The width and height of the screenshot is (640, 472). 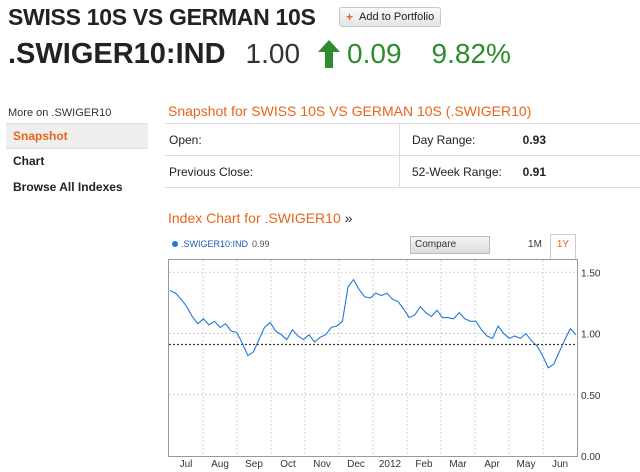 I want to click on sidebar-nav: Snapshot Chart Browse All Indexes, so click(x=77, y=162).